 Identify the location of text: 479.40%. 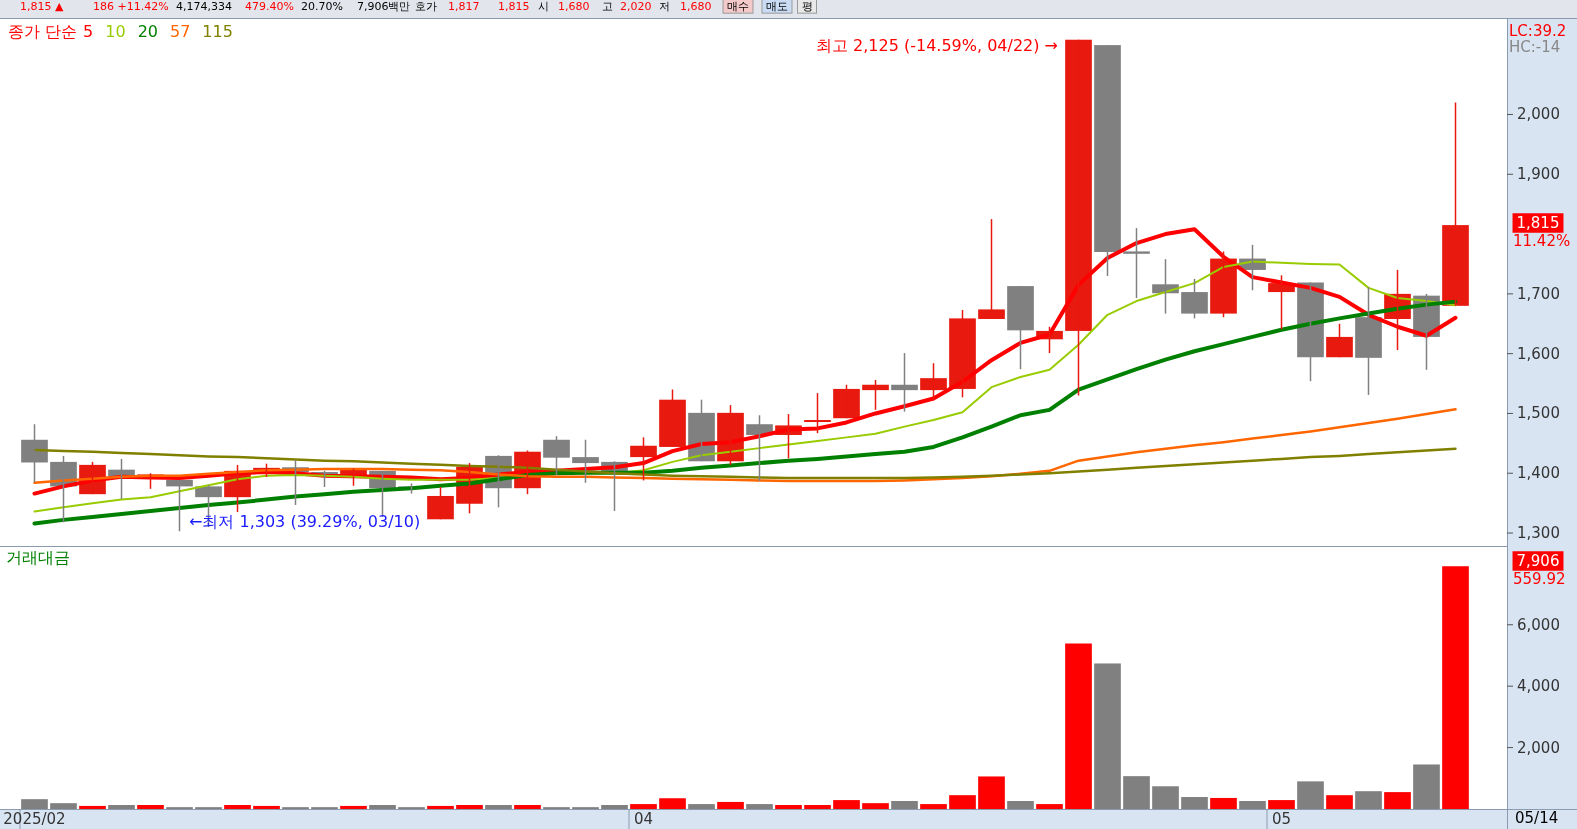
(269, 6).